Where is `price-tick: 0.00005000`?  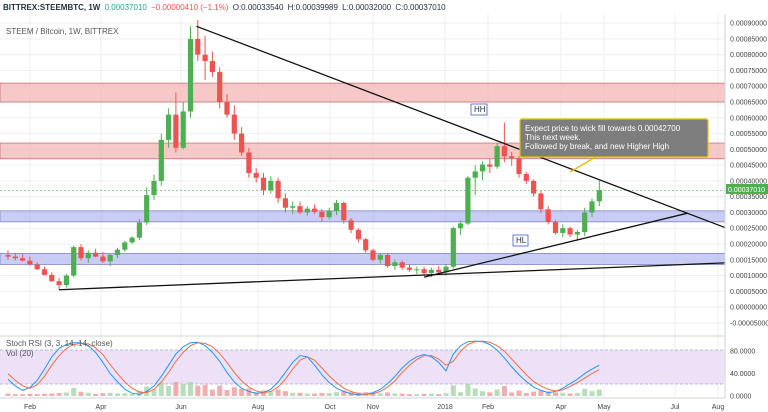
price-tick: 0.00005000 is located at coordinates (748, 292).